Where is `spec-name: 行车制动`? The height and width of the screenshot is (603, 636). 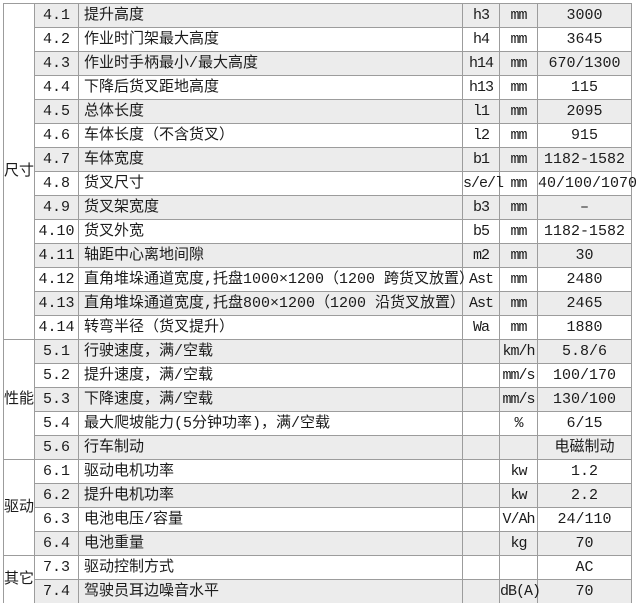 spec-name: 行车制动 is located at coordinates (270, 447).